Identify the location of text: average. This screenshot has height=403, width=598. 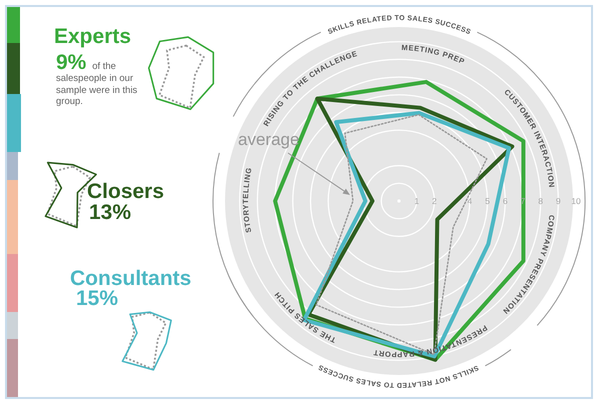
(269, 139).